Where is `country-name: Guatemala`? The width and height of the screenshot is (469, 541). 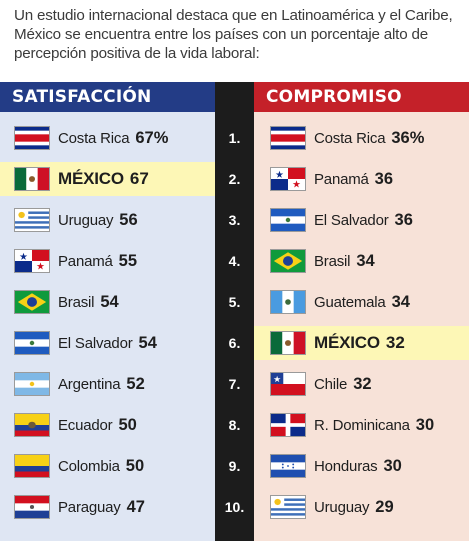
country-name: Guatemala is located at coordinates (350, 302).